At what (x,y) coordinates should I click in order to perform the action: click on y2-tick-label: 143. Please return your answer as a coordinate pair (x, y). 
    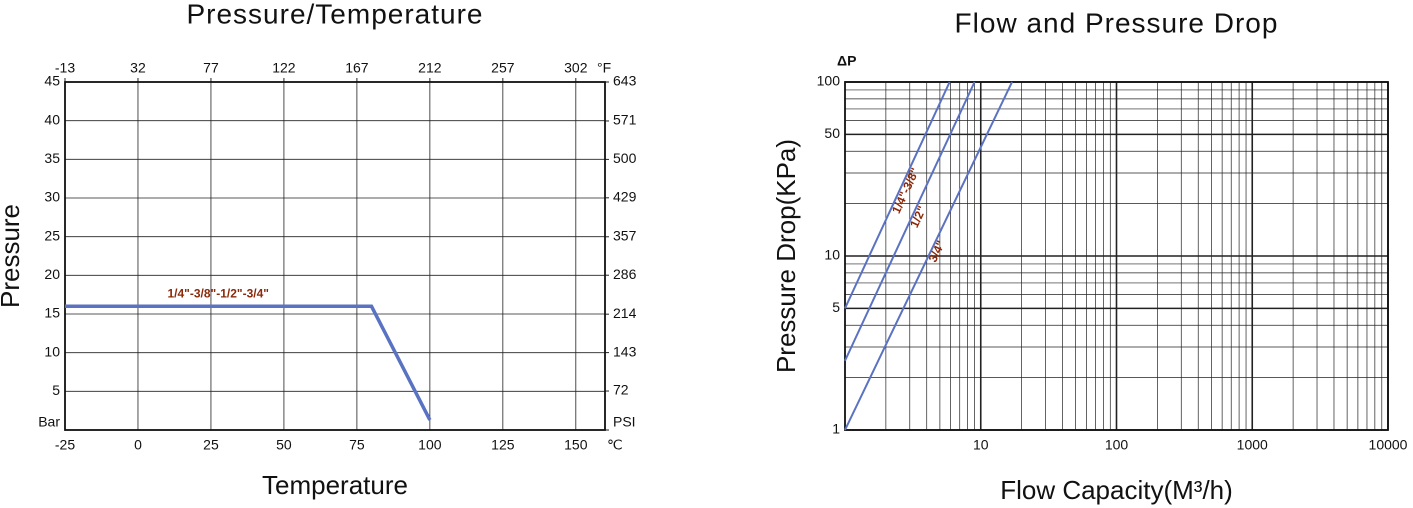
    Looking at the image, I should click on (625, 351).